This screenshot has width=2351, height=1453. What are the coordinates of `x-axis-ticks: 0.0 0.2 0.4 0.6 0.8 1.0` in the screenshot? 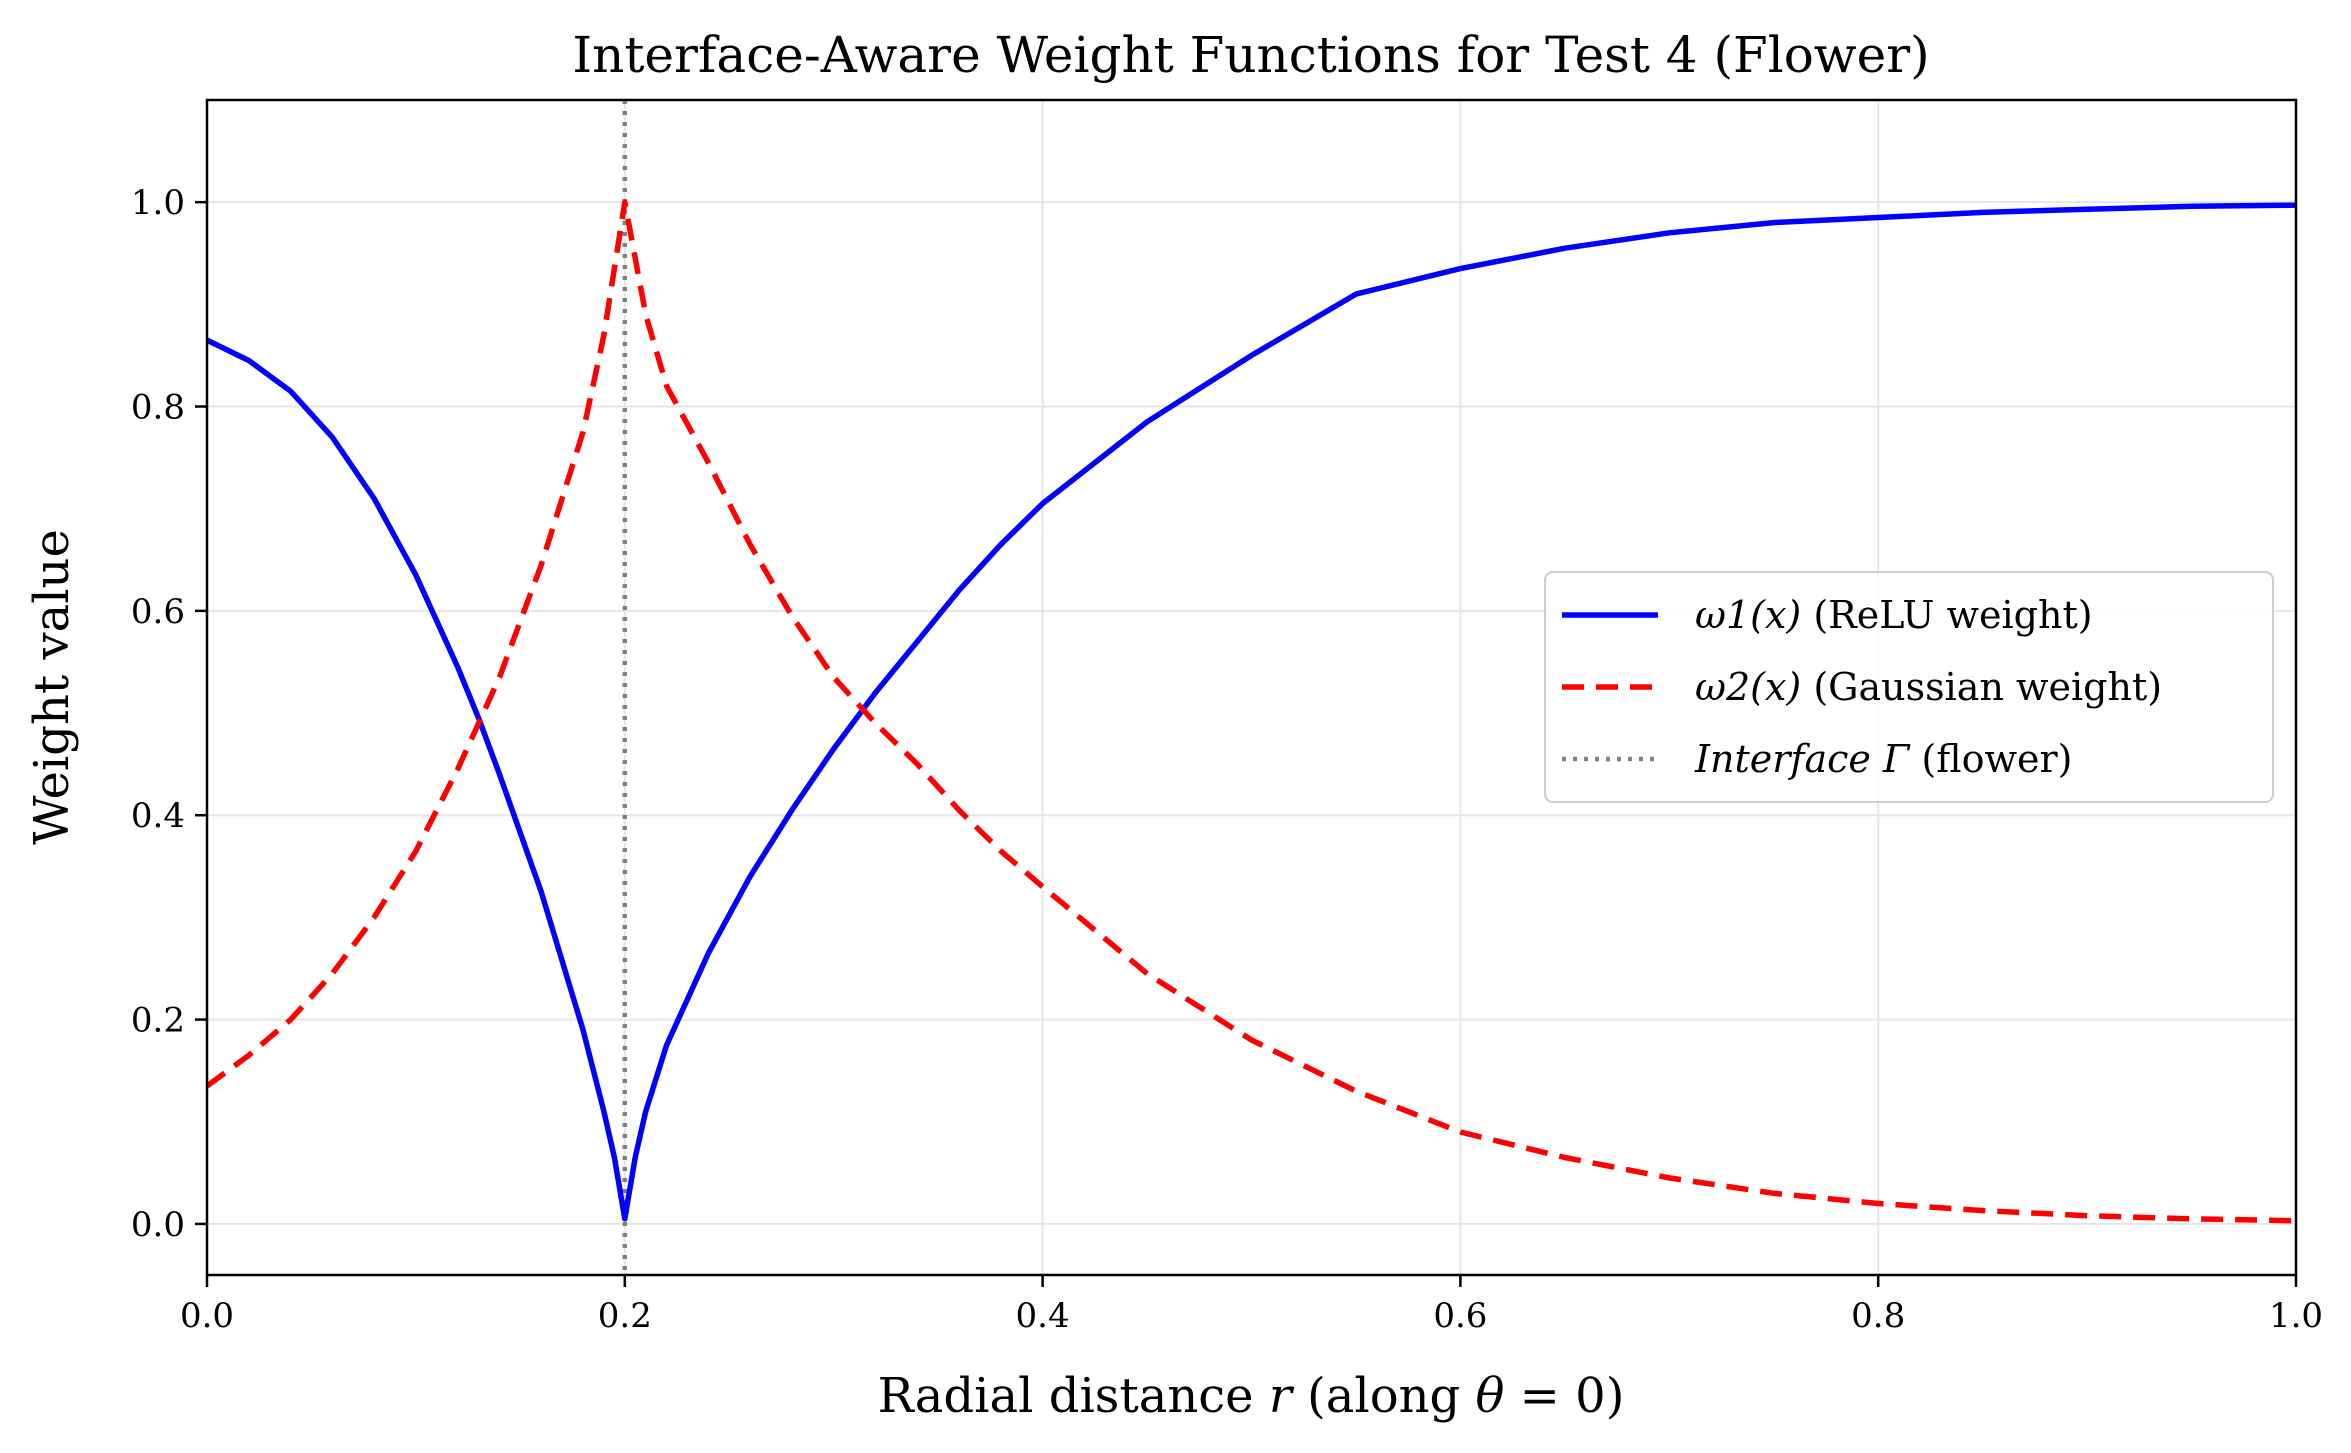 It's located at (1251, 1305).